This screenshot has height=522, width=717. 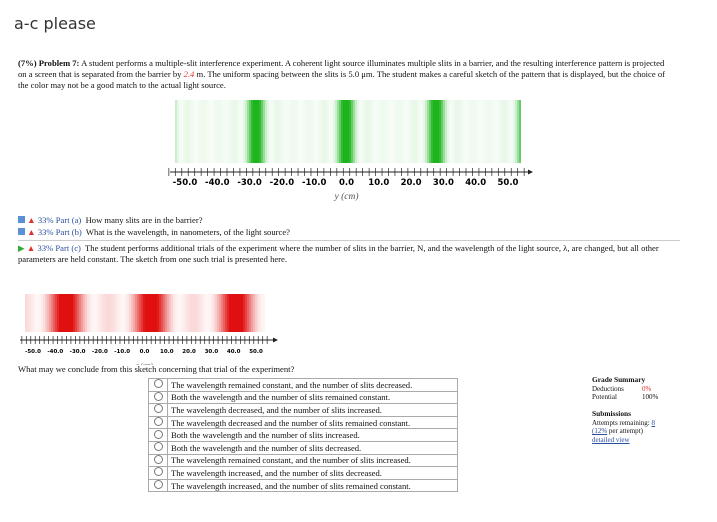 What do you see at coordinates (282, 183) in the screenshot?
I see `tick-label: -20.0` at bounding box center [282, 183].